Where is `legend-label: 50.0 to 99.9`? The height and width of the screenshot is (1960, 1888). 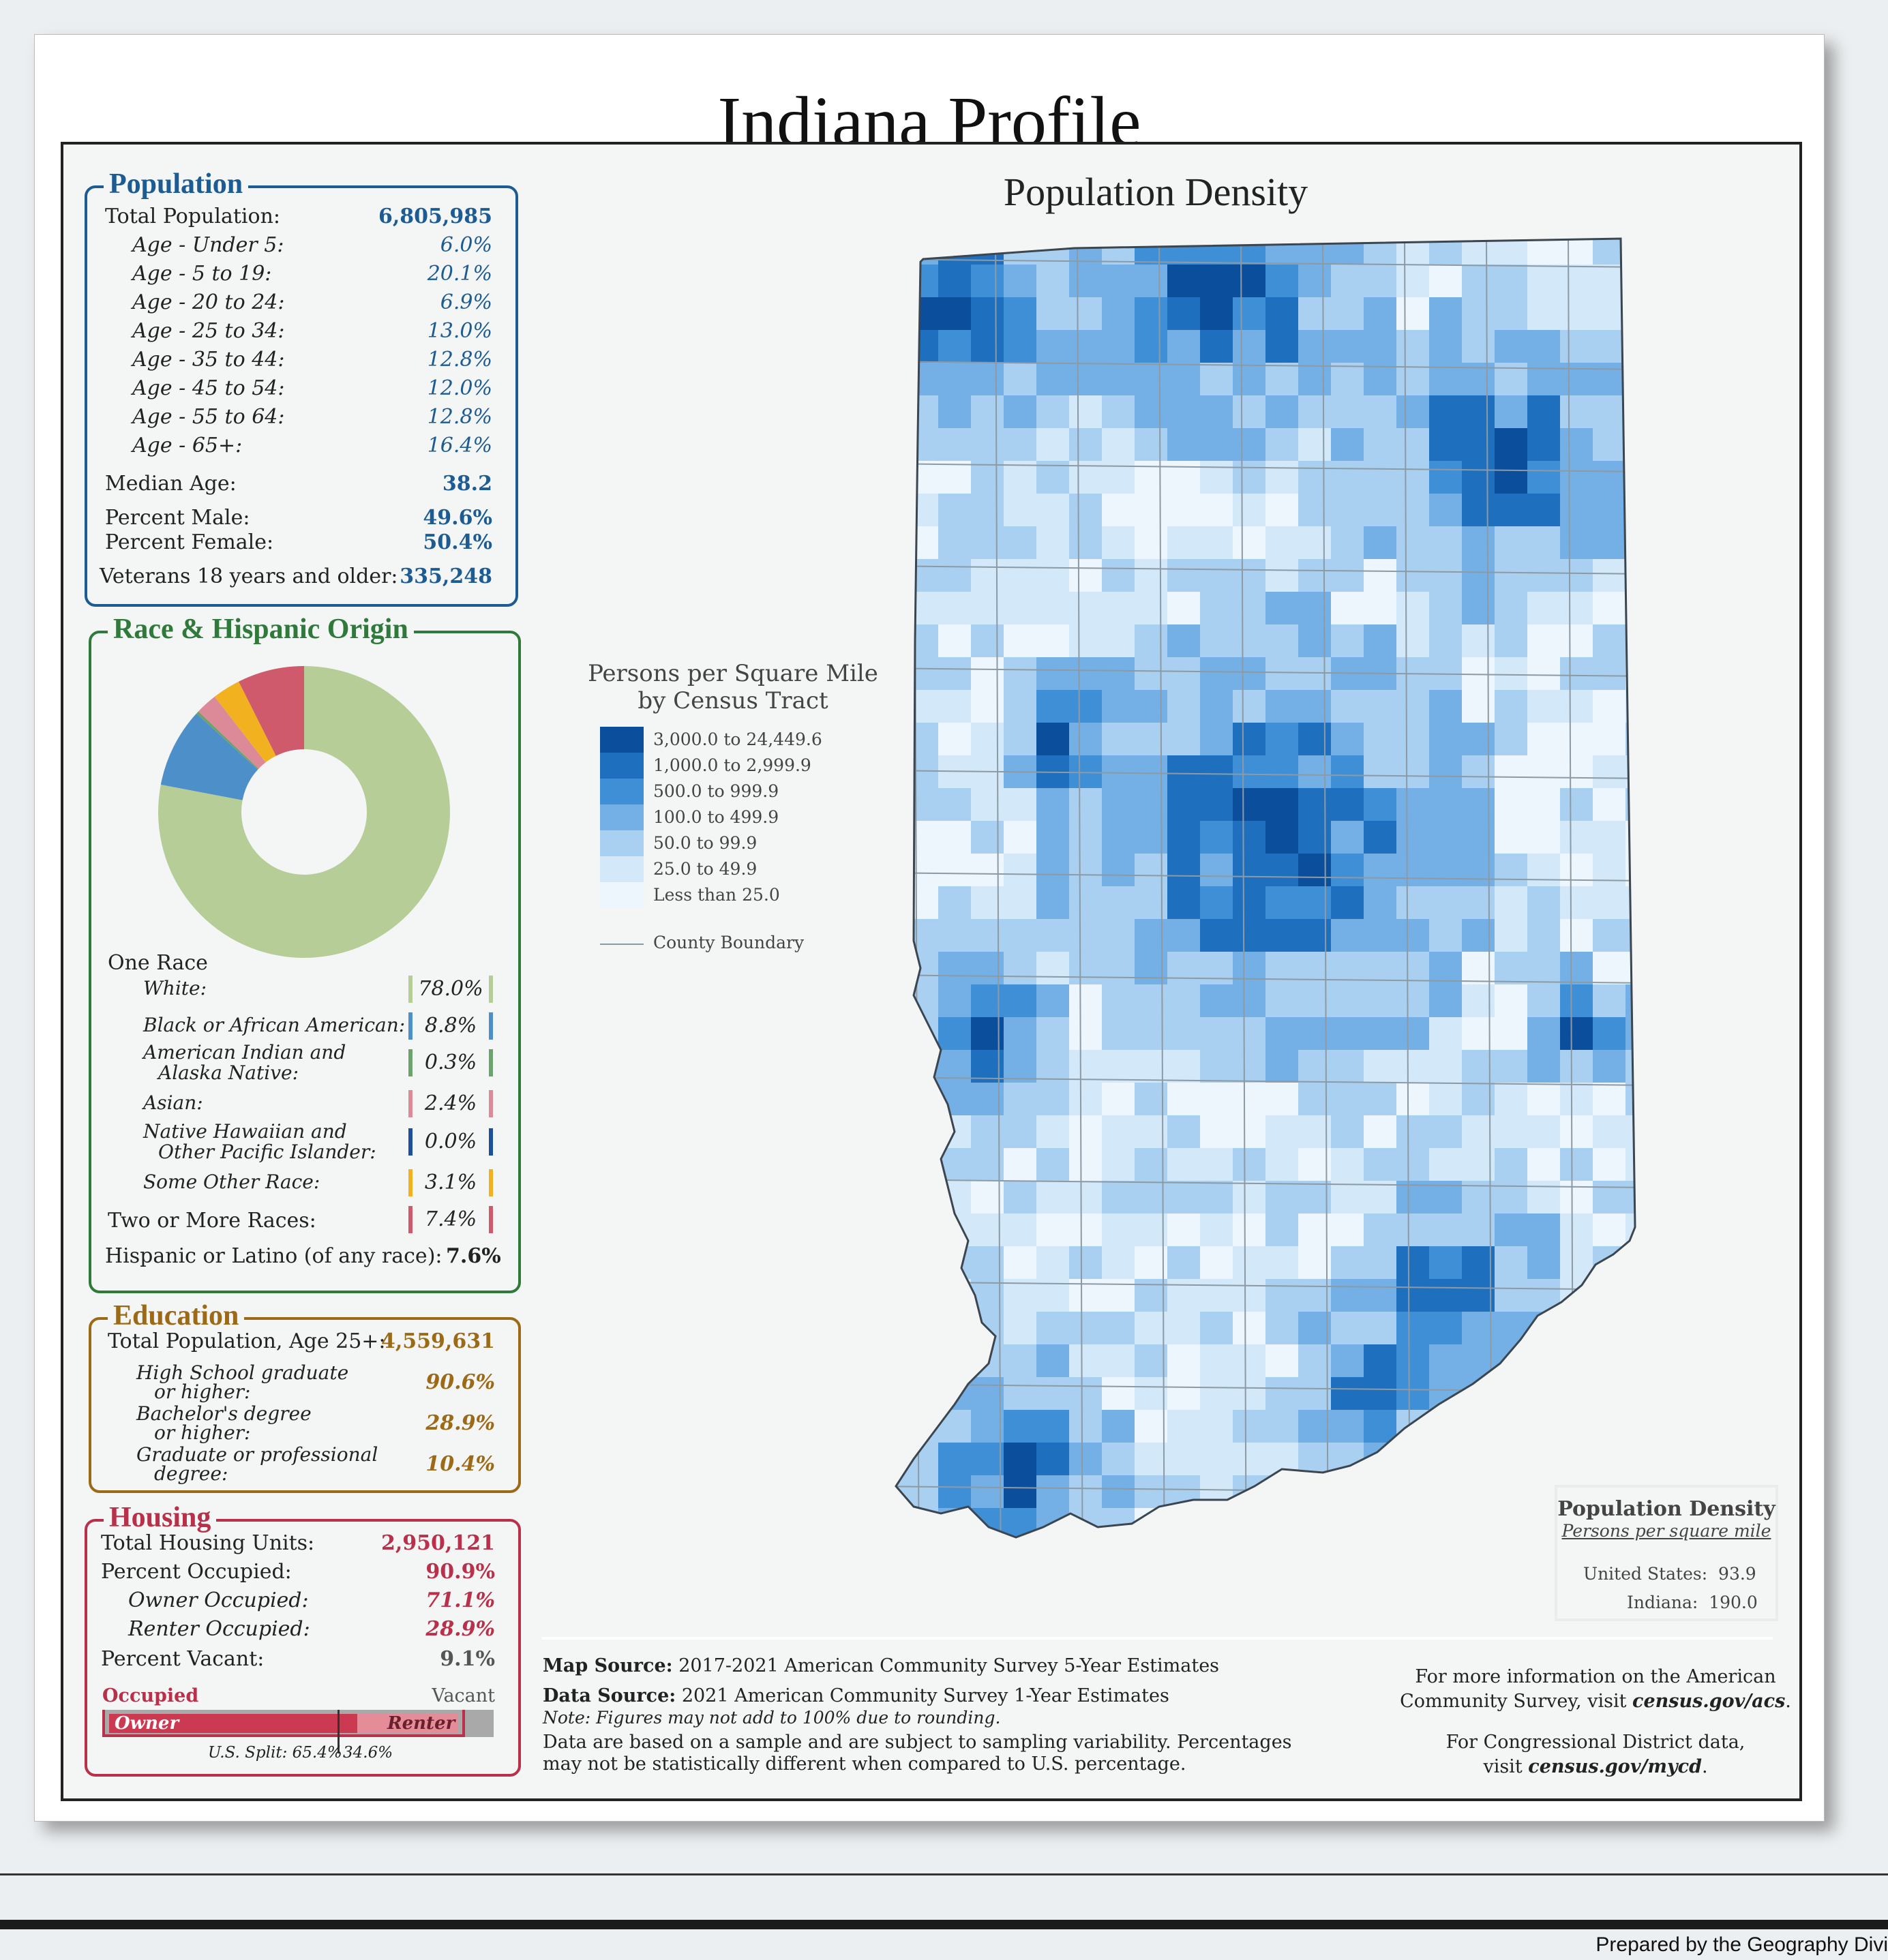
legend-label: 50.0 to 99.9 is located at coordinates (705, 843).